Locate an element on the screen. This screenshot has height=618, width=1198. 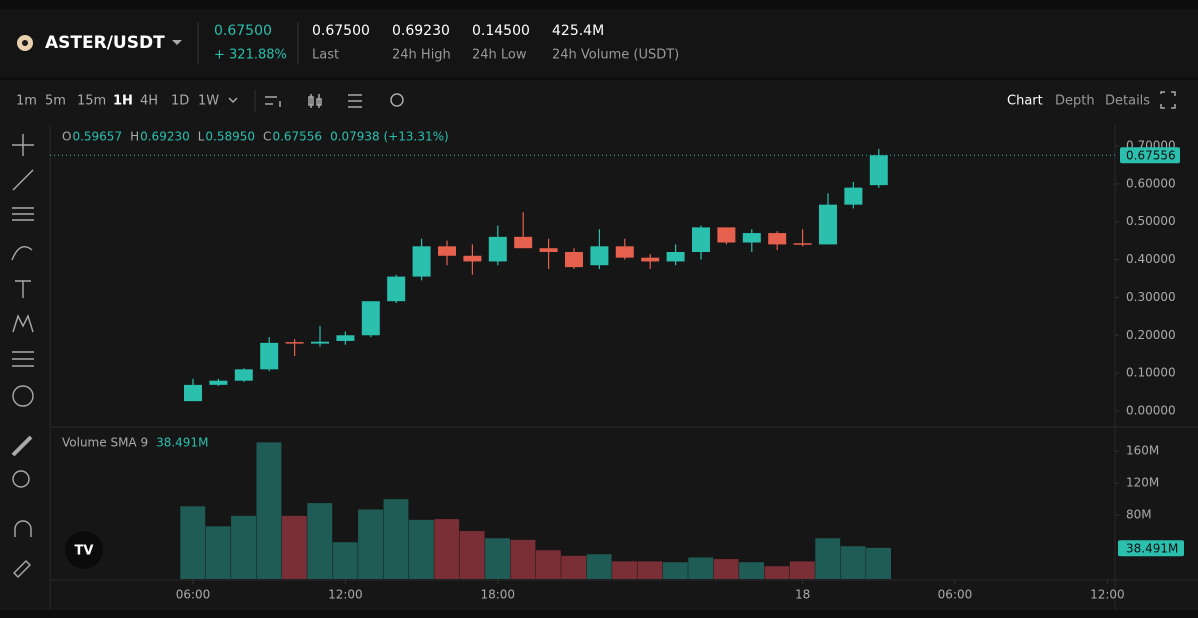
interval-dropdown is located at coordinates (233, 100).